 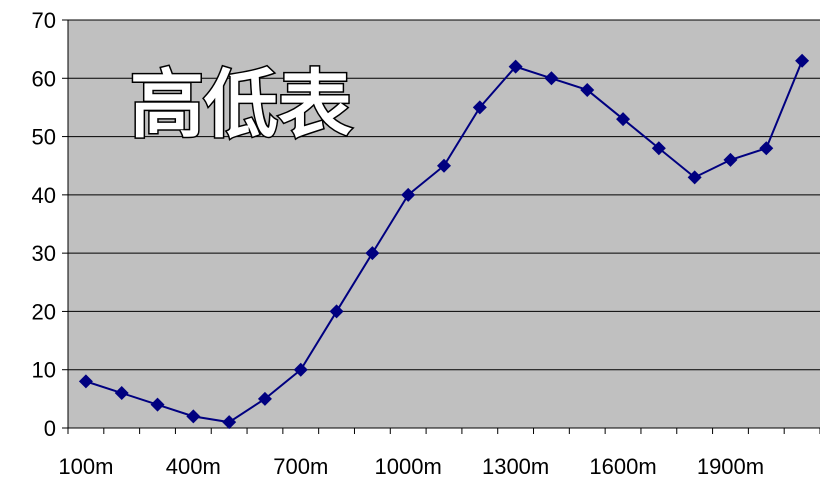 I want to click on chart-title: 高低表, so click(x=241, y=105).